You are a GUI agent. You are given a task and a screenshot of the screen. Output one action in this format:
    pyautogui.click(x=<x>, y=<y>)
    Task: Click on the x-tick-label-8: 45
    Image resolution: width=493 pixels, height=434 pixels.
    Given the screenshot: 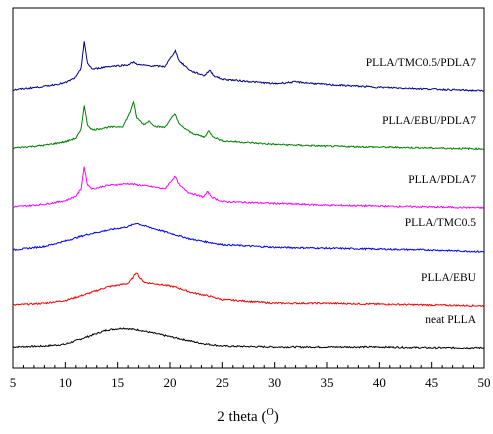 What is the action you would take?
    pyautogui.click(x=431, y=382)
    